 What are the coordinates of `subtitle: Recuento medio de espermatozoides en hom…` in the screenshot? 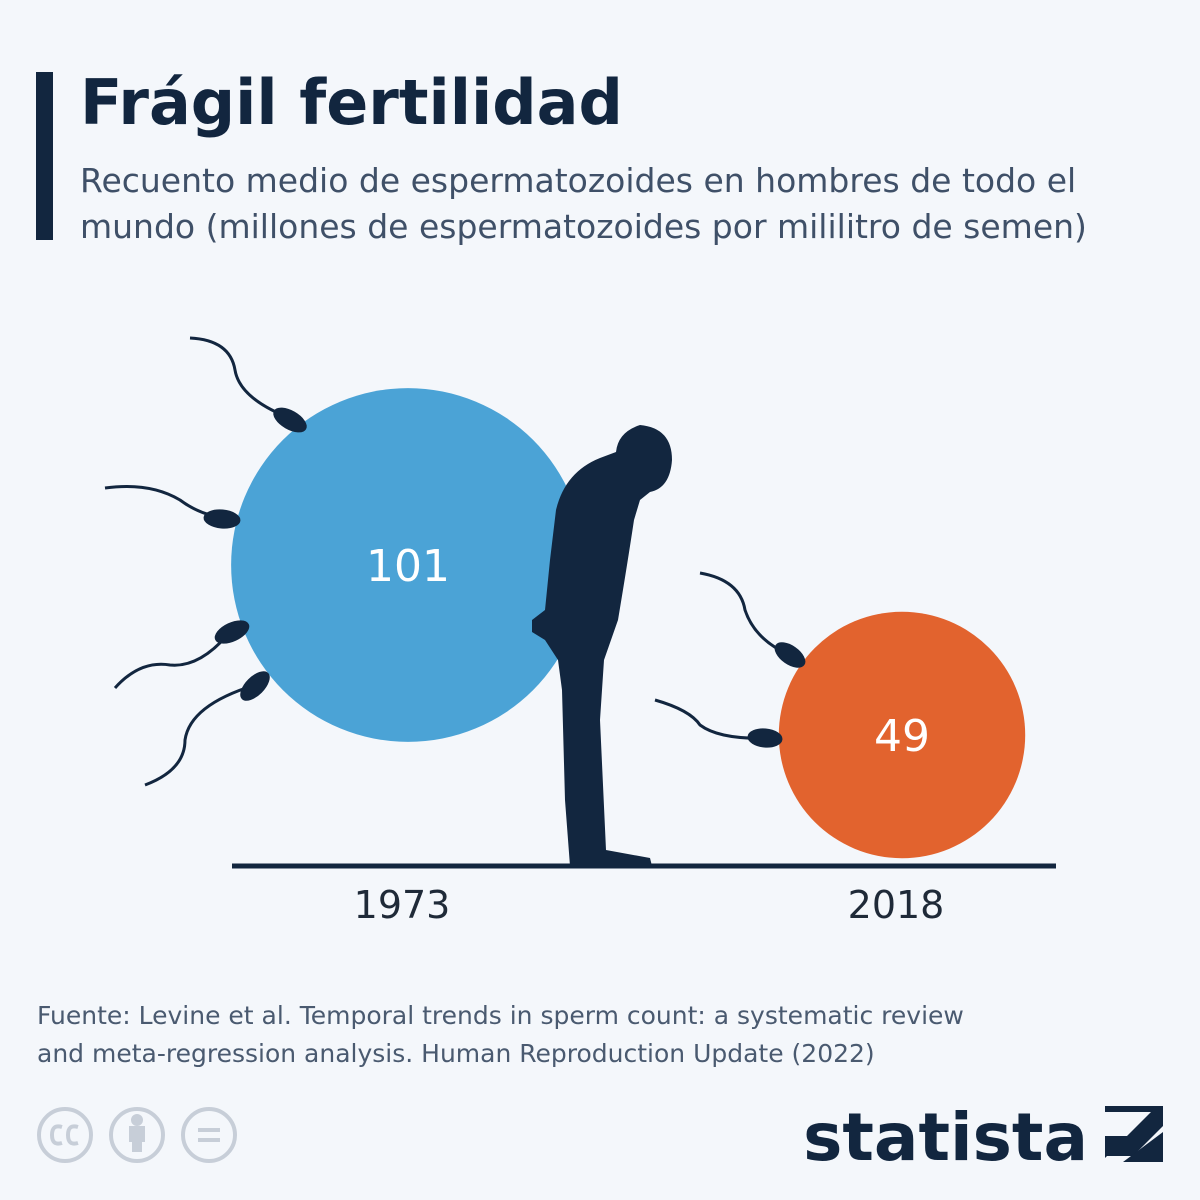 It's located at (578, 180).